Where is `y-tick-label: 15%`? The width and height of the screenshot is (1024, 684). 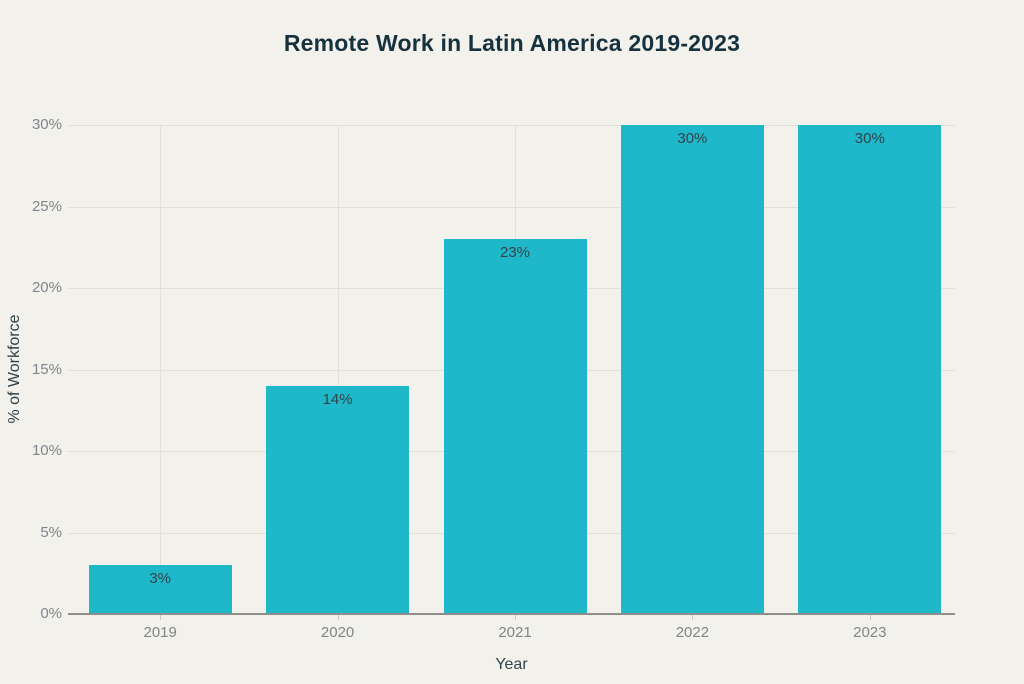 y-tick-label: 15% is located at coordinates (46, 369).